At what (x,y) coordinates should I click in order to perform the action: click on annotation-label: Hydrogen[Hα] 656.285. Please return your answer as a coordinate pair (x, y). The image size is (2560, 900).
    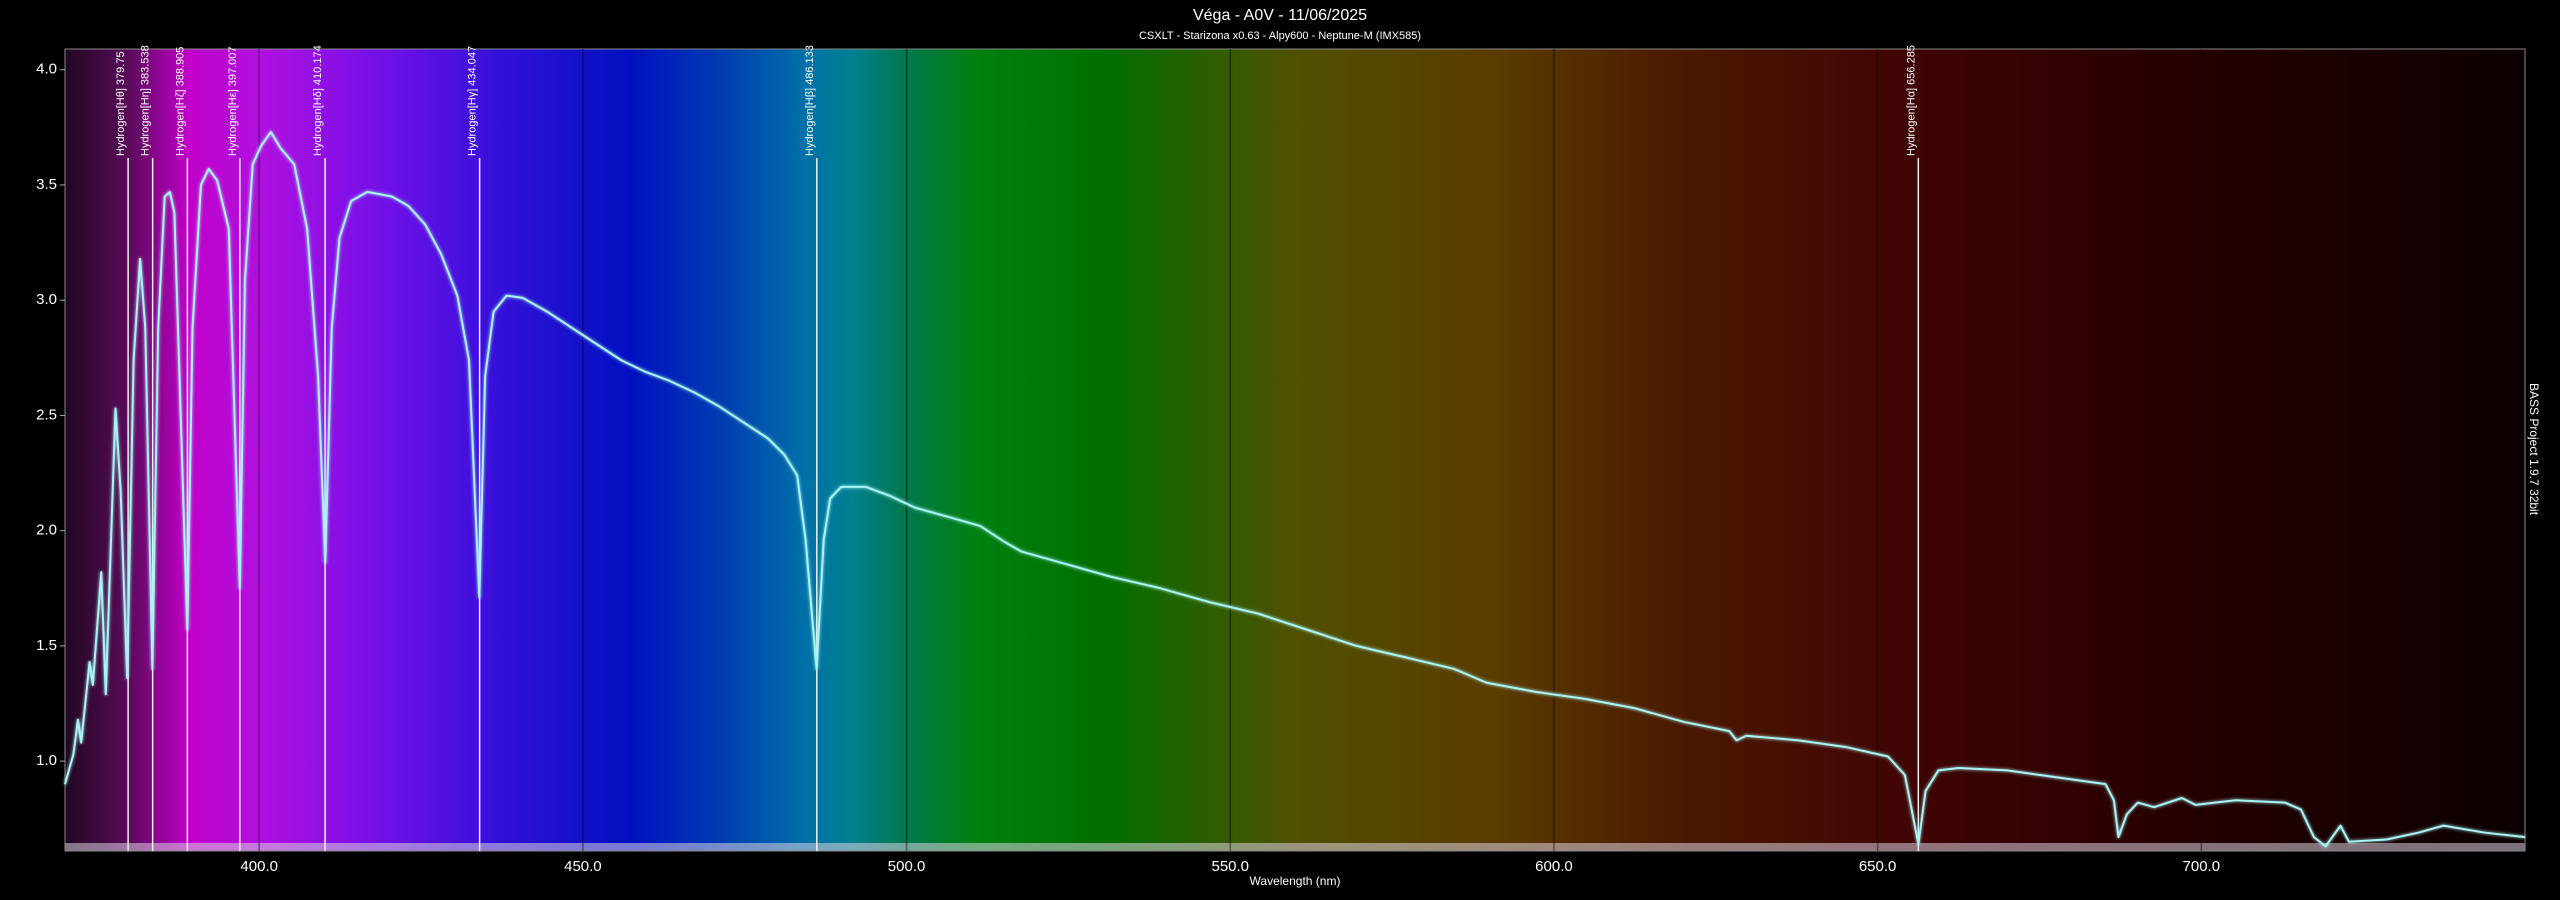
    Looking at the image, I should click on (1911, 100).